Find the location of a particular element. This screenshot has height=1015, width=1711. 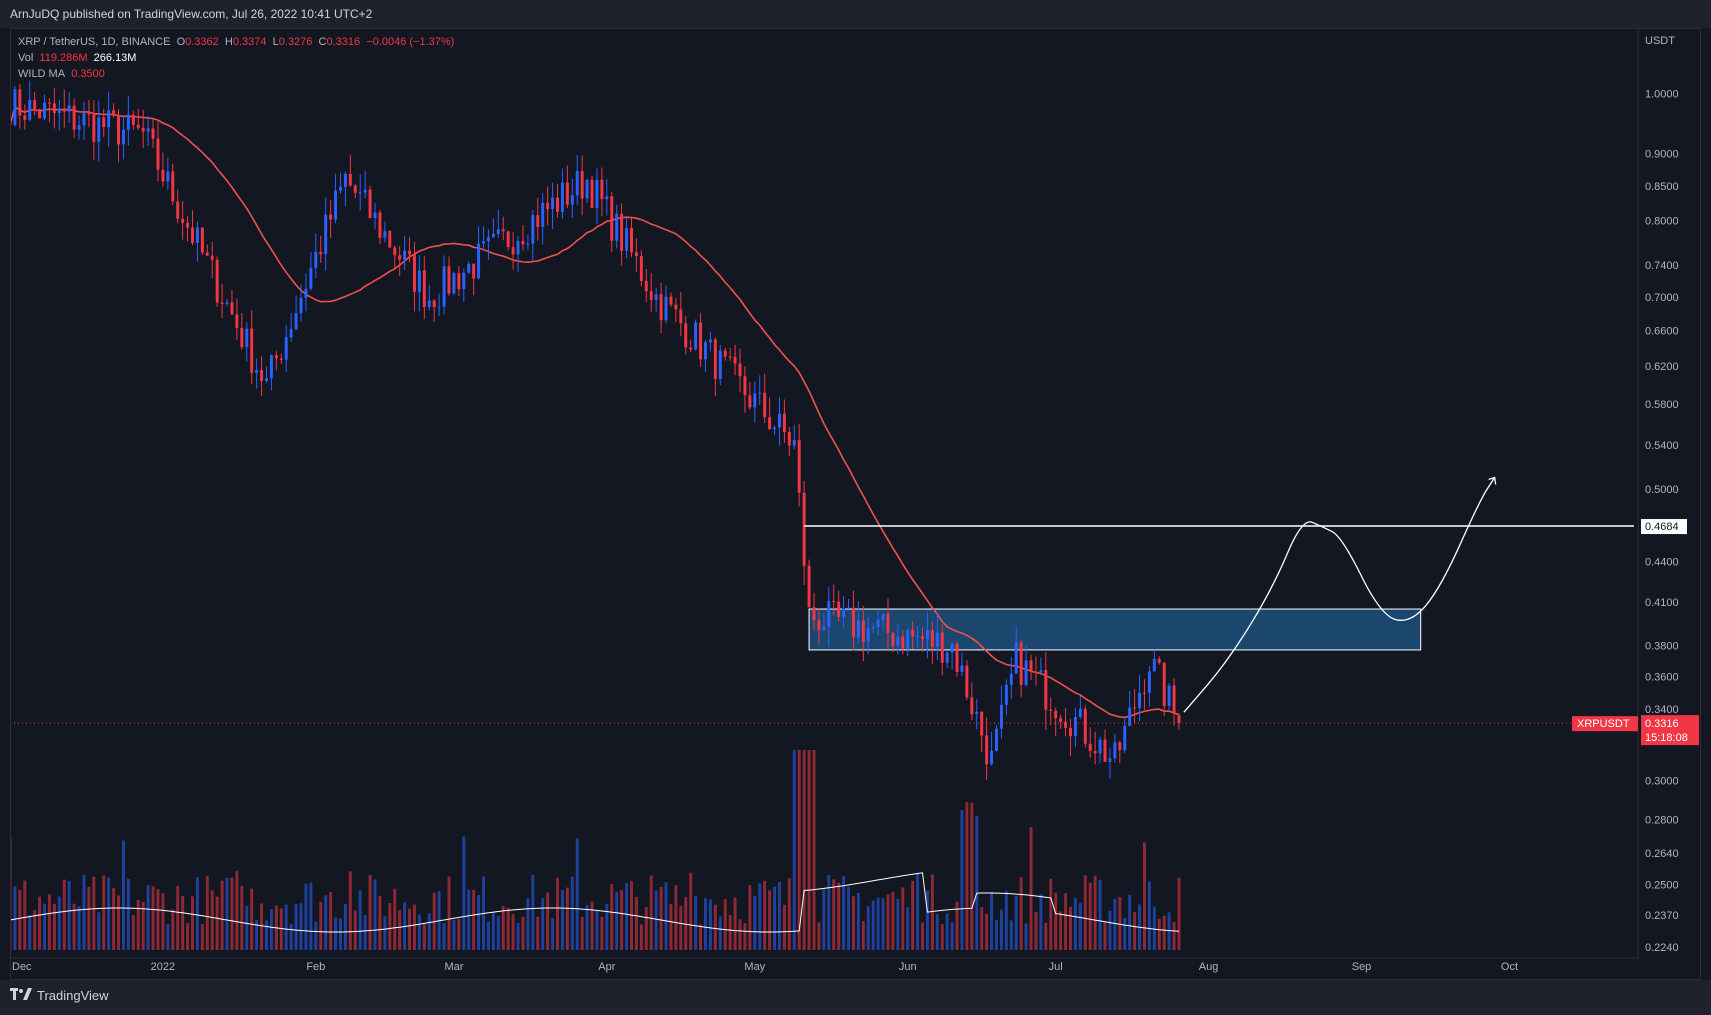

brand: TradingView is located at coordinates (59, 995).